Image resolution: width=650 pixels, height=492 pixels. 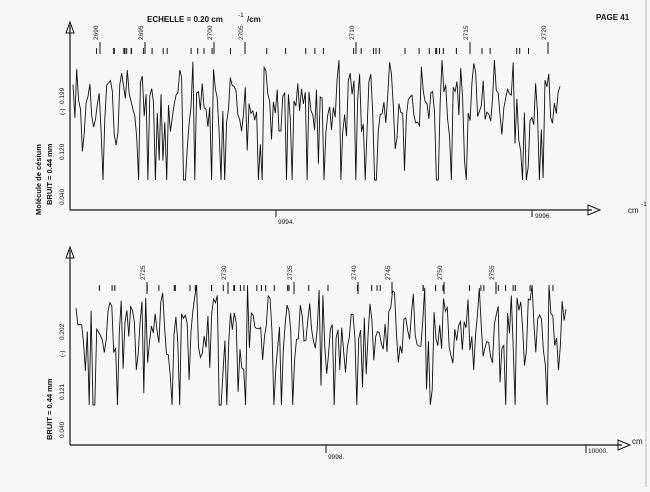 I want to click on line-number-label: 2725, so click(x=143, y=272).